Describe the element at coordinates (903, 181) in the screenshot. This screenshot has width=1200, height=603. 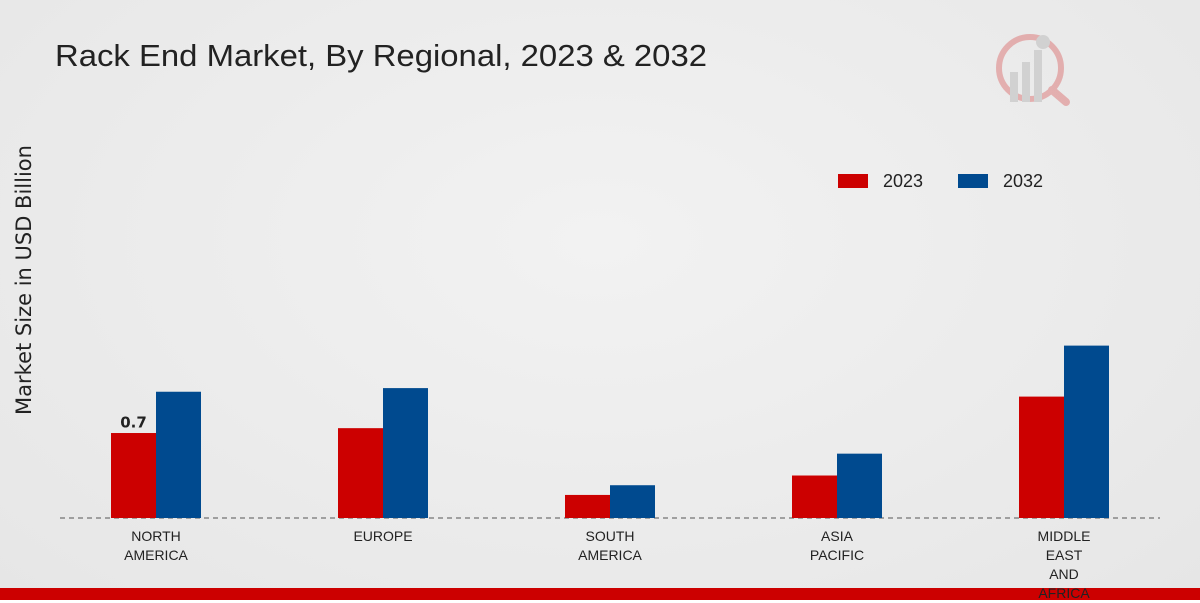
I see `legend-label: 2023` at that location.